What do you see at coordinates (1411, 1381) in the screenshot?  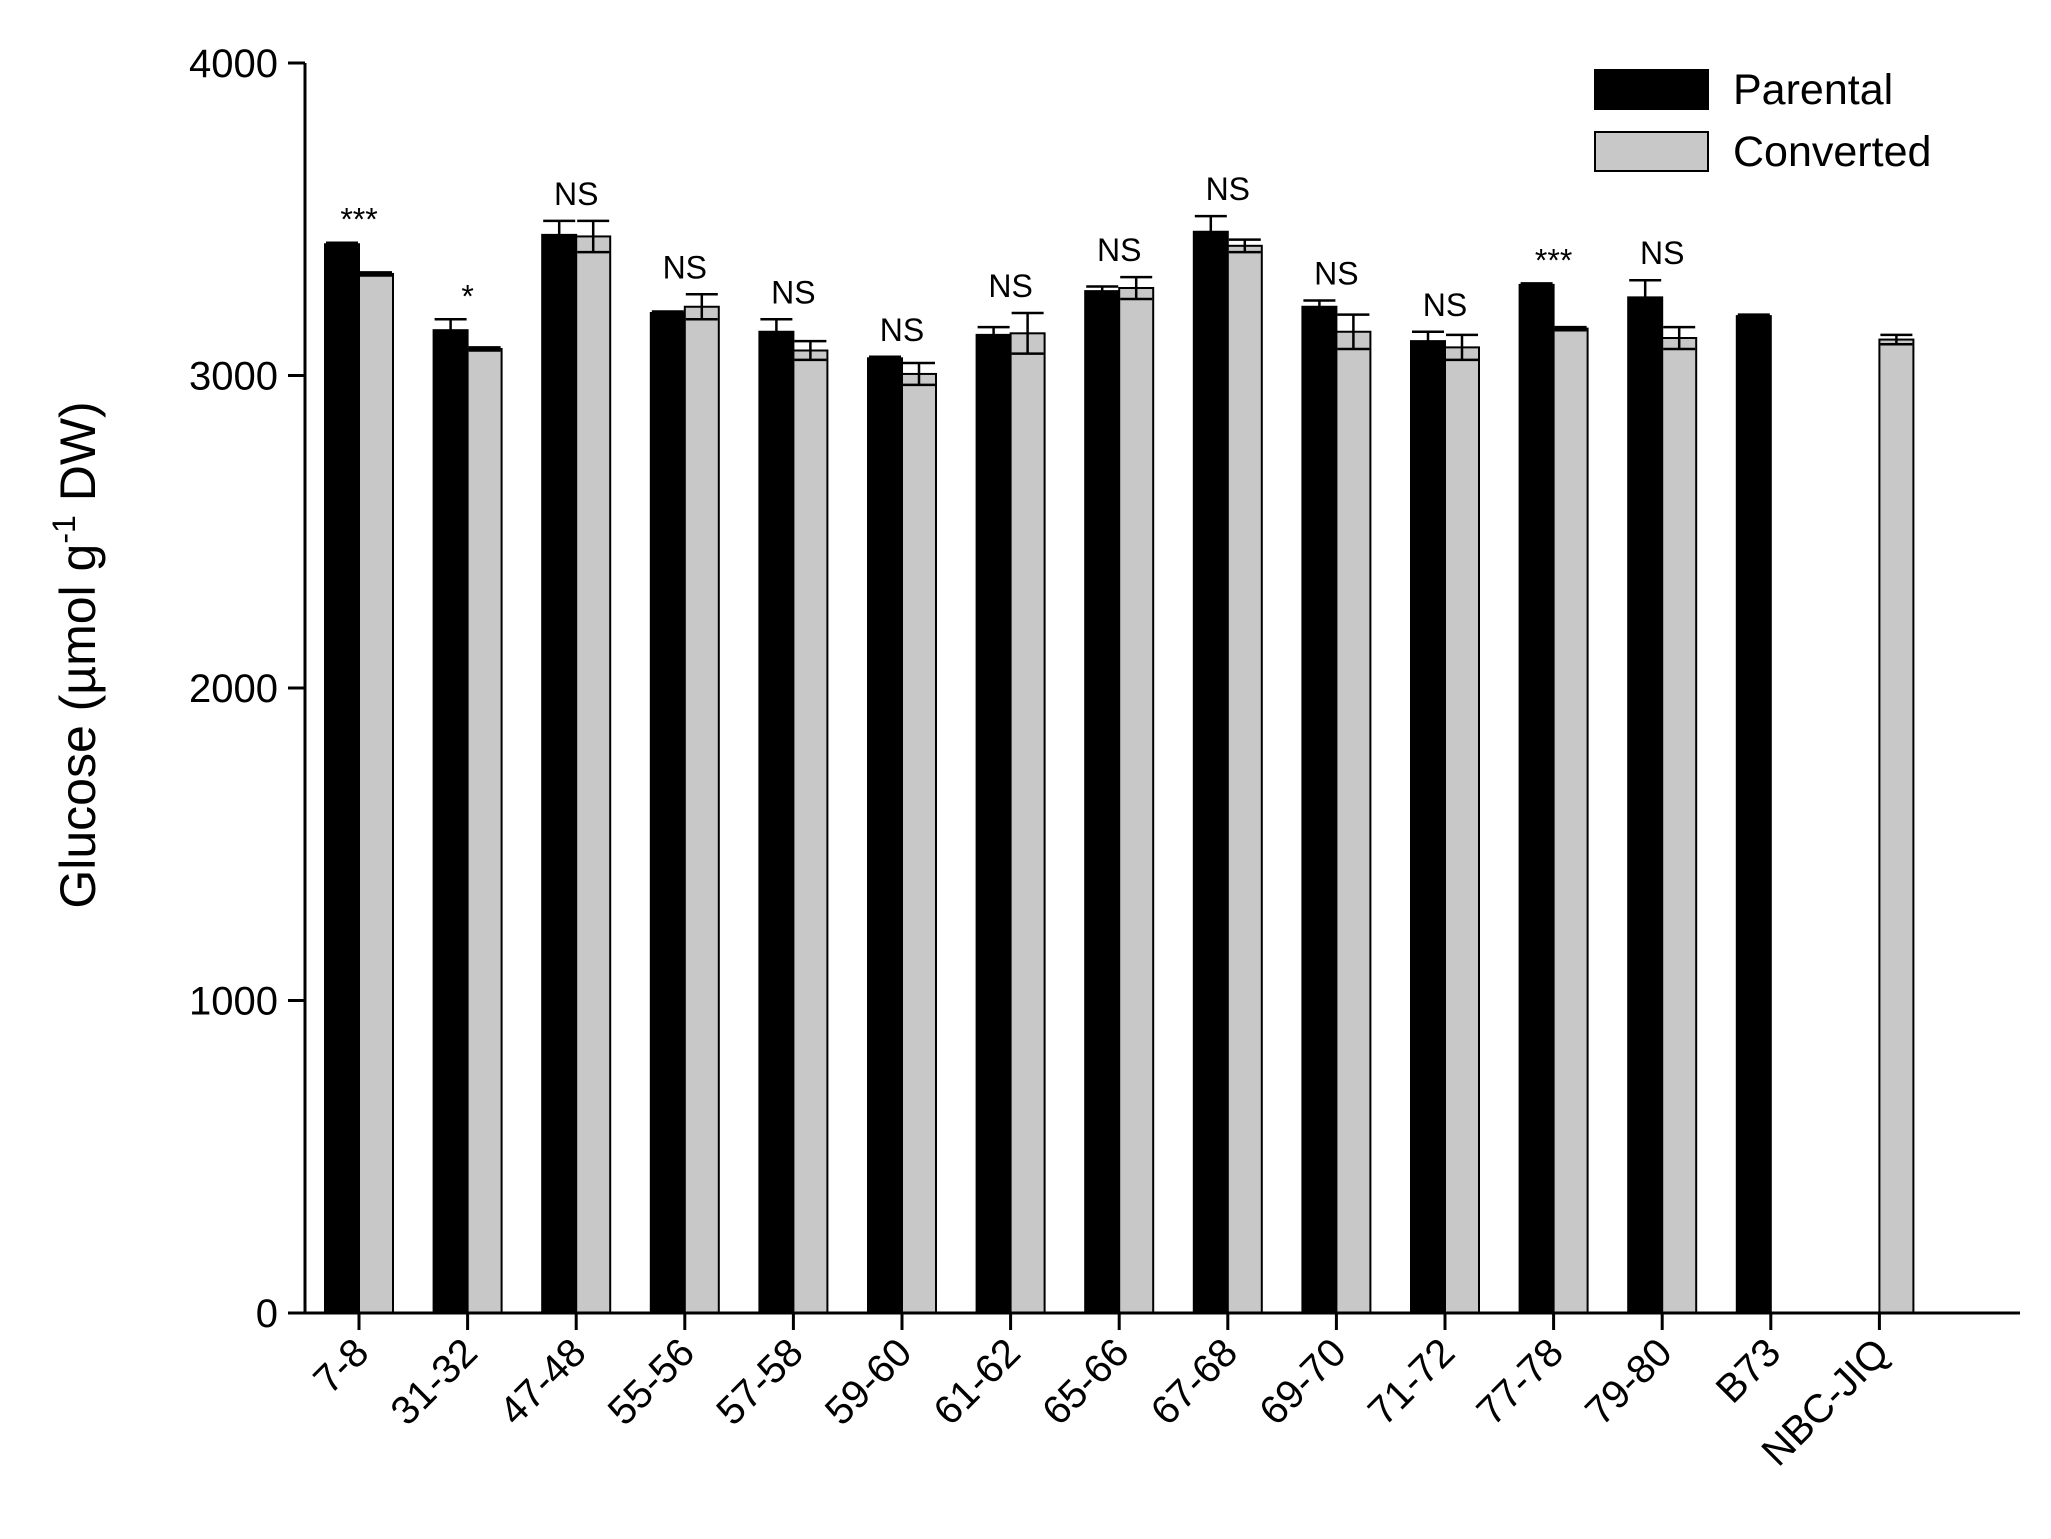 I see `x-tick-label: 71-72` at bounding box center [1411, 1381].